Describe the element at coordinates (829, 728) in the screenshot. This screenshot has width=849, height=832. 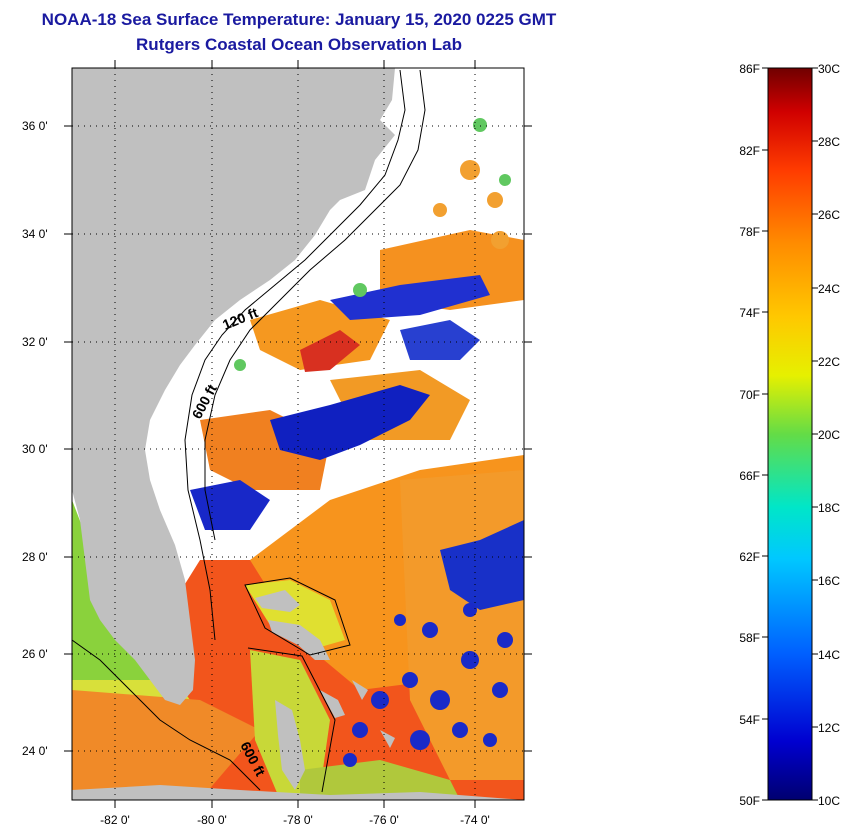
I see `c-label: 12C` at that location.